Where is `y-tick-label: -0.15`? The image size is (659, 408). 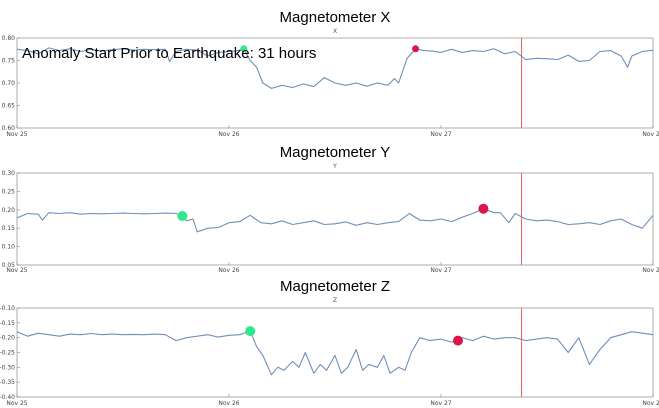
y-tick-label: -0.15 is located at coordinates (7, 323).